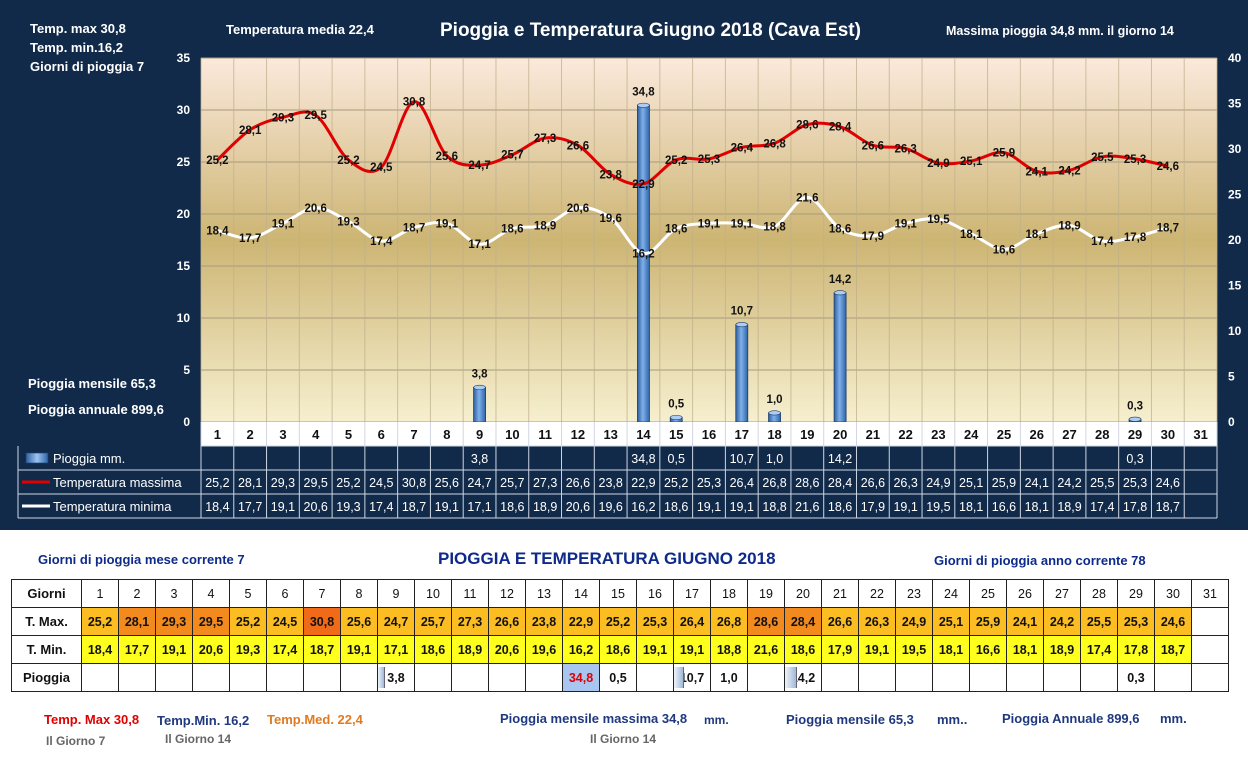 The image size is (1248, 765). Describe the element at coordinates (1235, 286) in the screenshot. I see `y-axis-right-tick: 15` at that location.